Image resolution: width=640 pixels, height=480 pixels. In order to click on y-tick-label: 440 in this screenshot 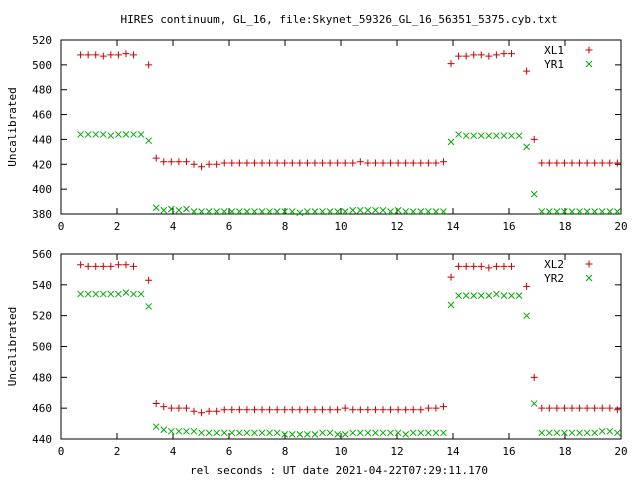, I will do `click(42, 439)`.